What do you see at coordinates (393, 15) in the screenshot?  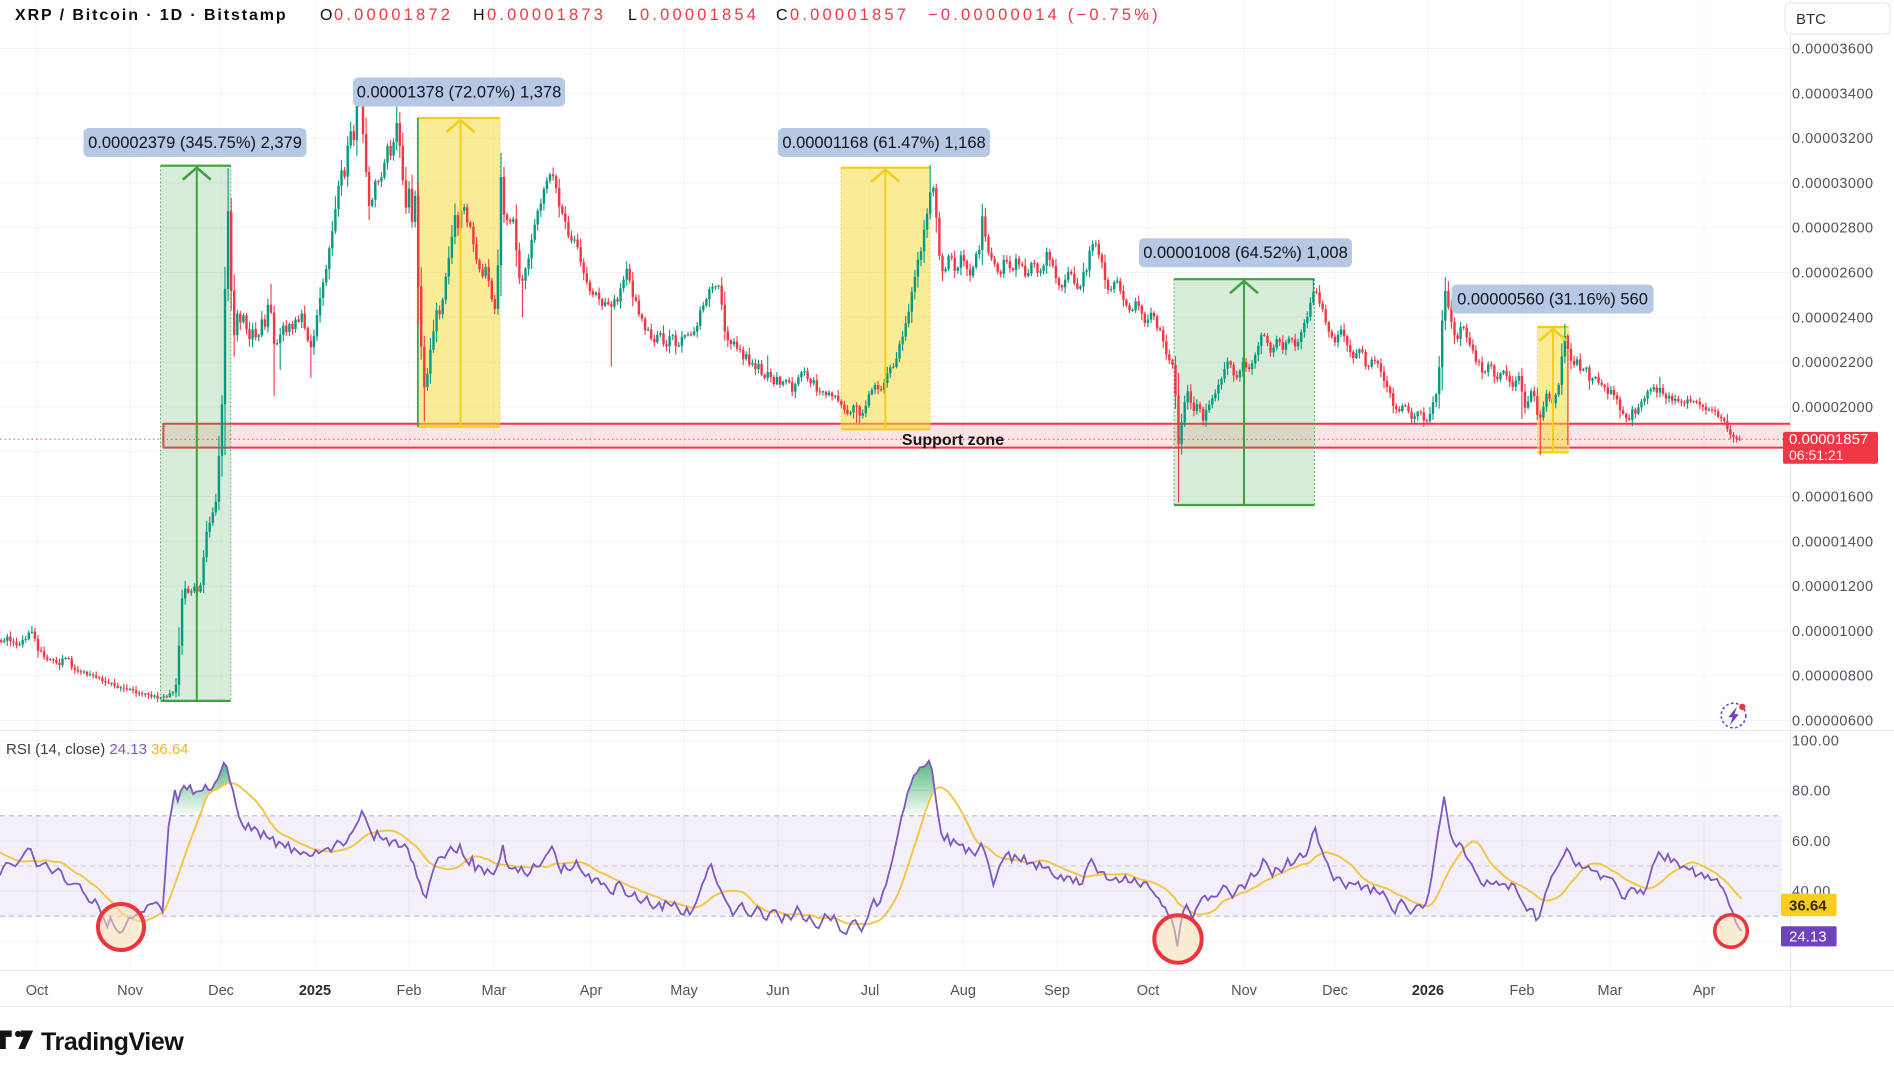 I see `svg-text: 0.00001872` at bounding box center [393, 15].